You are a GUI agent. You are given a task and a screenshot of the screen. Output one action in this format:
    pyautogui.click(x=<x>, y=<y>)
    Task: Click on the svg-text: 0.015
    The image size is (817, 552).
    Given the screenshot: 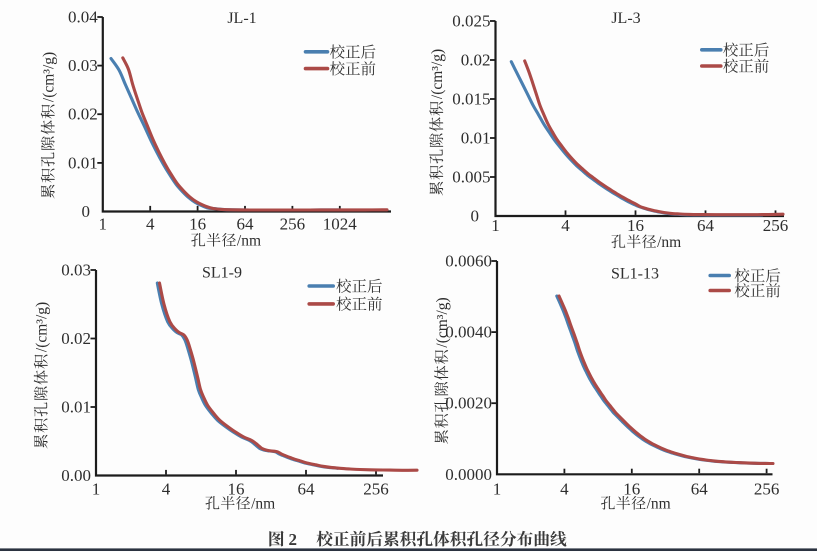 What is the action you would take?
    pyautogui.click(x=471, y=99)
    